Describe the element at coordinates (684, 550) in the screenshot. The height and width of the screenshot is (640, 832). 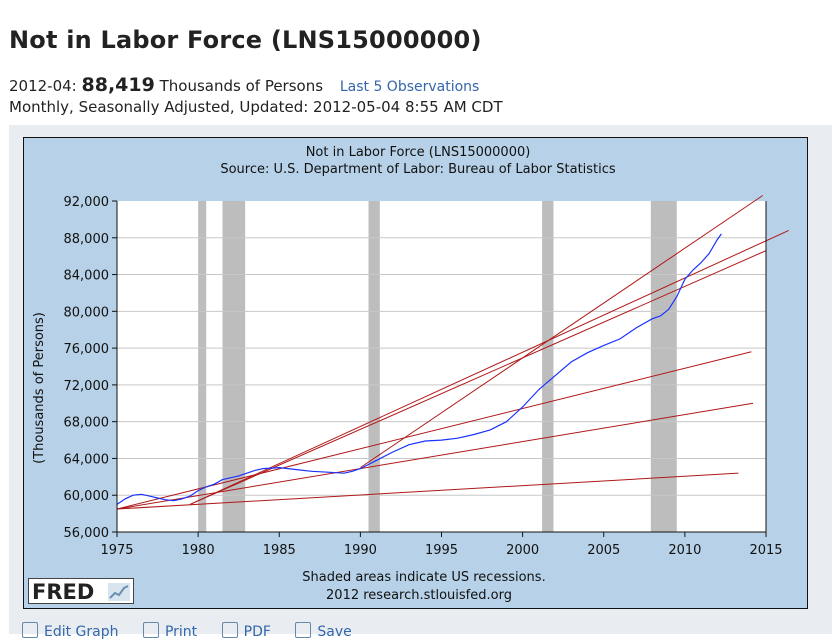
I see `x-tick-label: 2010` at that location.